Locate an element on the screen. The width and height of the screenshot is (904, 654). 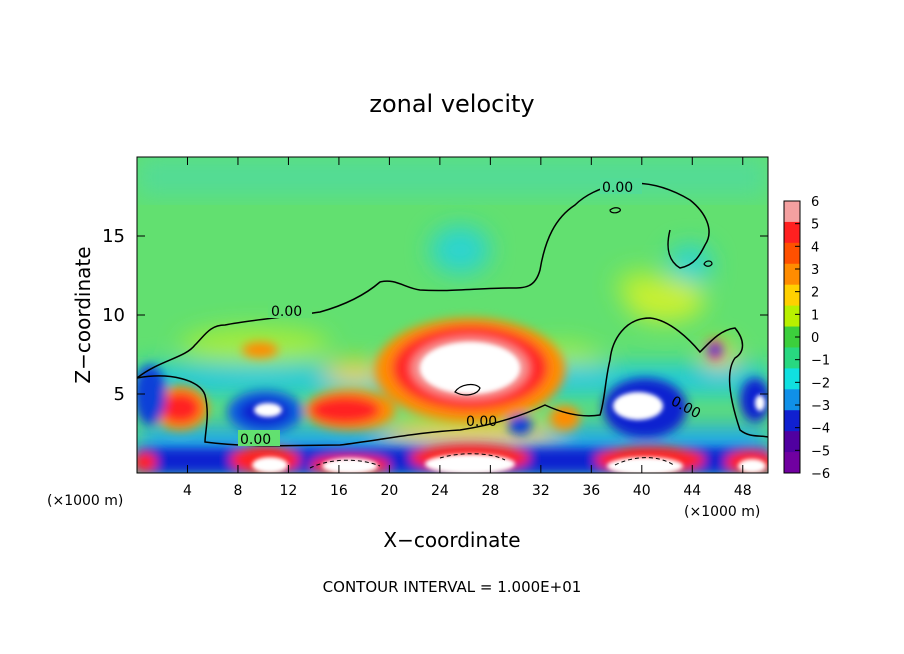
x-unit-left: (×1000 m) is located at coordinates (85, 501).